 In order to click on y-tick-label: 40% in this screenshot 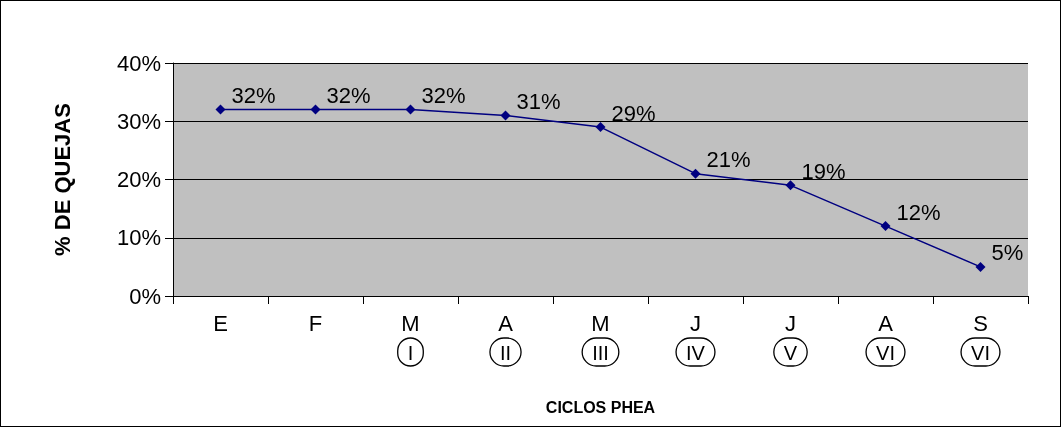, I will do `click(138, 63)`.